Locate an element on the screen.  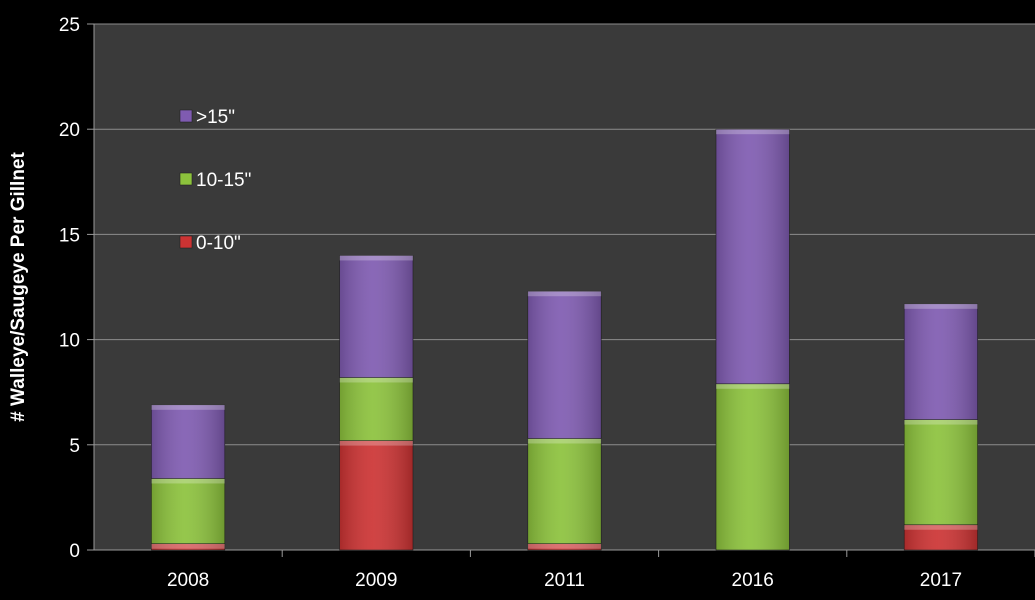
y-axis-label: # Walleye/Saugeye Per Gillnet is located at coordinates (18, 287).